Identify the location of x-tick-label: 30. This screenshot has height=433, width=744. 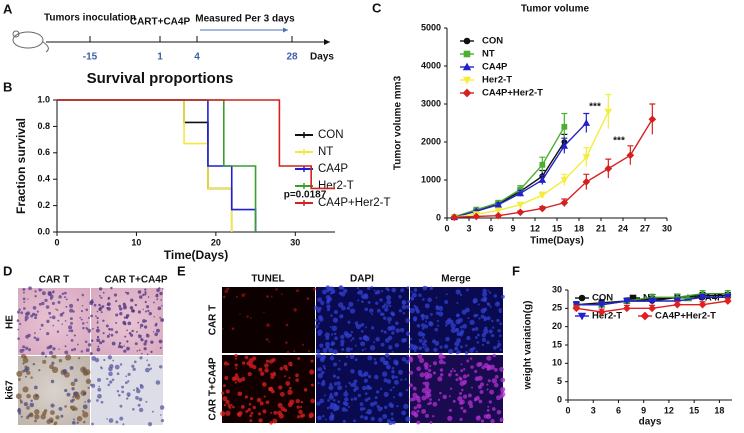
(667, 228).